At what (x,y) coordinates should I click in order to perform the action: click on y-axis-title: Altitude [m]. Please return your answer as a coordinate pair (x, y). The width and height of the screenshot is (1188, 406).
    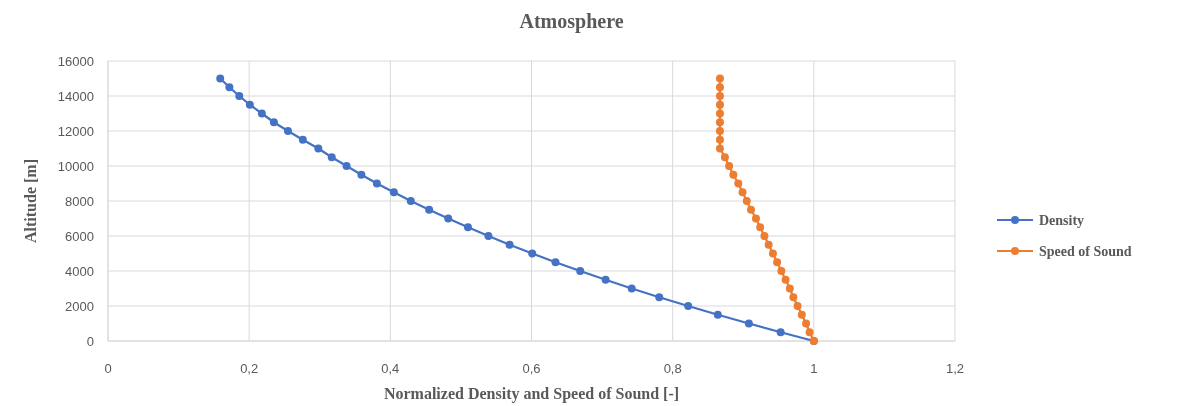
    Looking at the image, I should click on (30, 201).